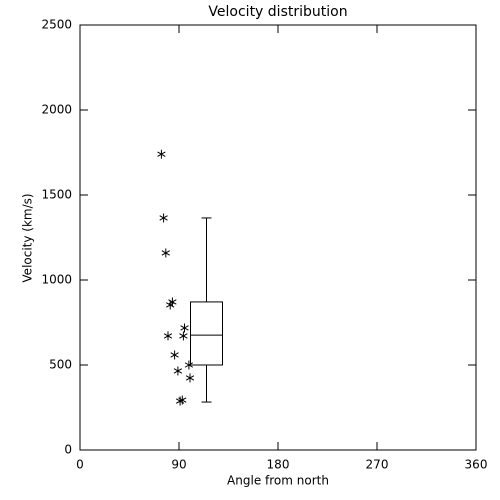 The image size is (500, 500). I want to click on x-tick-label: 180, so click(278, 465).